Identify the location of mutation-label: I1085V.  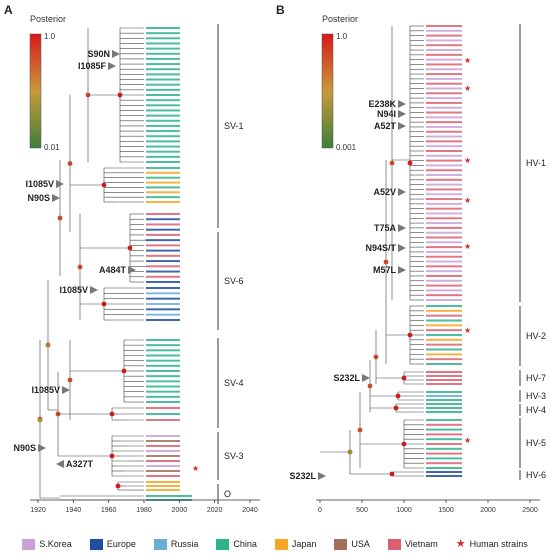
(39, 184).